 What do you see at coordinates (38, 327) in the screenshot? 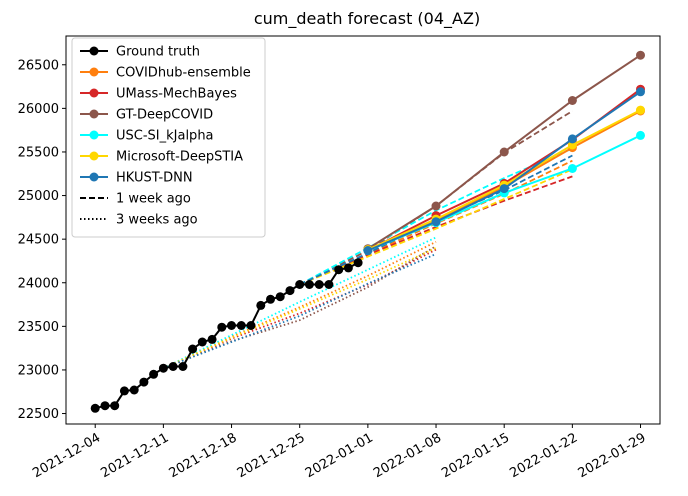
I see `y-tick-label: 23500` at bounding box center [38, 327].